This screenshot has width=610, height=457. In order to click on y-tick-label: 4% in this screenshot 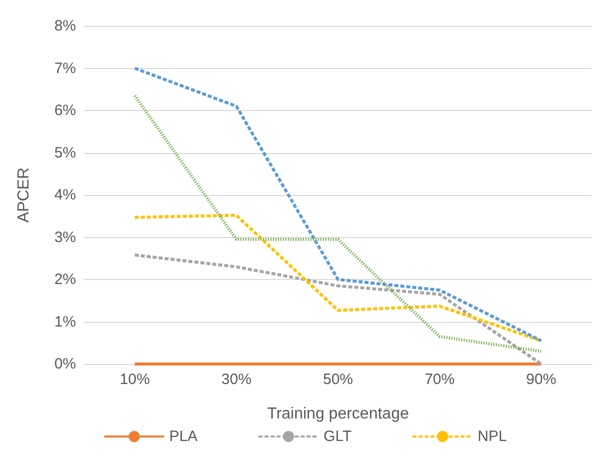, I will do `click(65, 195)`.